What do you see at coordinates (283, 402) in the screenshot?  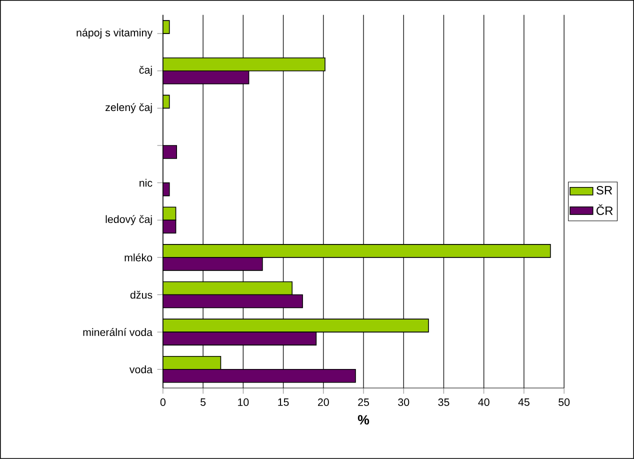 I see `x-tick-label: 15` at bounding box center [283, 402].